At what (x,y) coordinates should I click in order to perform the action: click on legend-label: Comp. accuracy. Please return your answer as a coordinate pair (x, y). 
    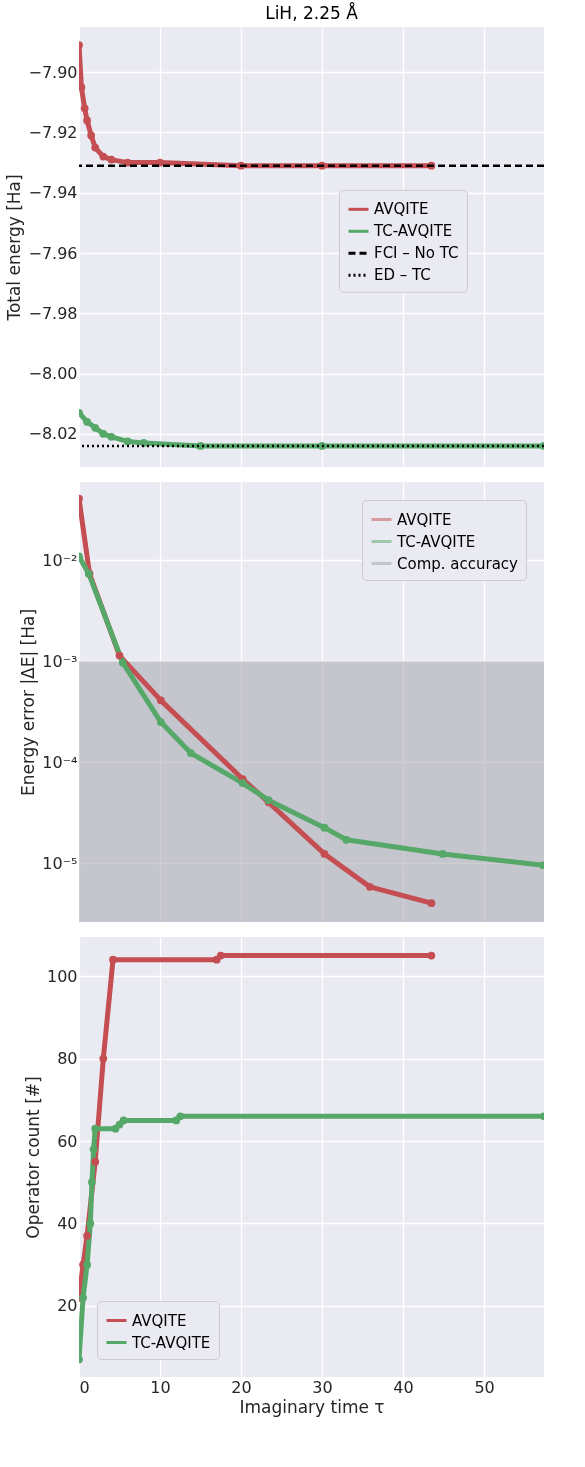
    Looking at the image, I should click on (458, 563).